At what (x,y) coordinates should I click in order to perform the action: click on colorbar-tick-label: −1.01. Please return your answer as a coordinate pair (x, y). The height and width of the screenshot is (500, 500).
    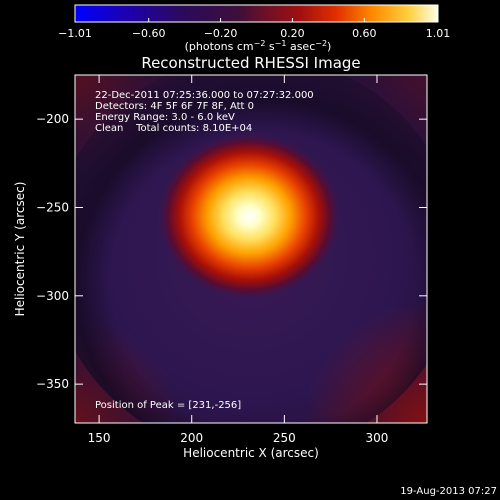
    Looking at the image, I should click on (75, 33).